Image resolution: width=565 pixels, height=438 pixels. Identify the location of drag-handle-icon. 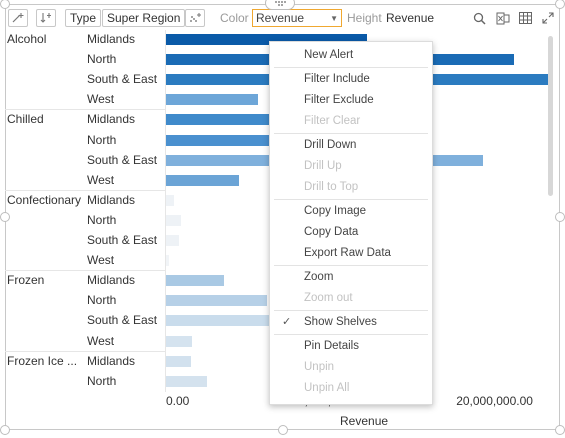
(280, 5).